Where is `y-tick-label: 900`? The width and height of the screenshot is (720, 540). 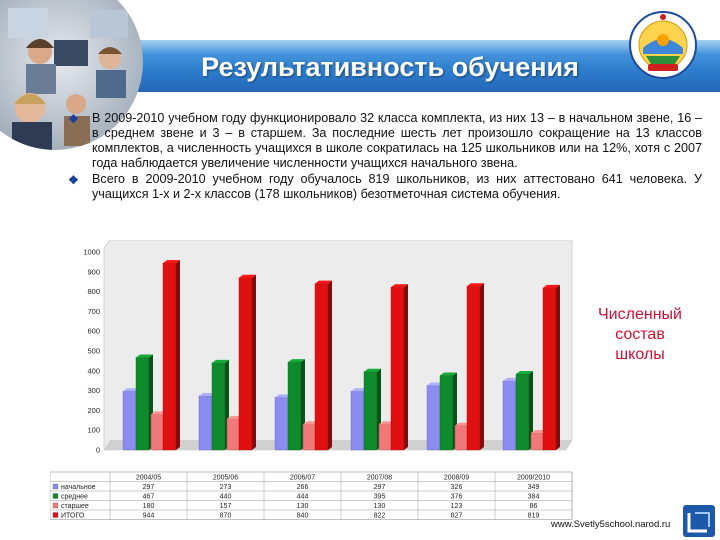 y-tick-label: 900 is located at coordinates (93, 271).